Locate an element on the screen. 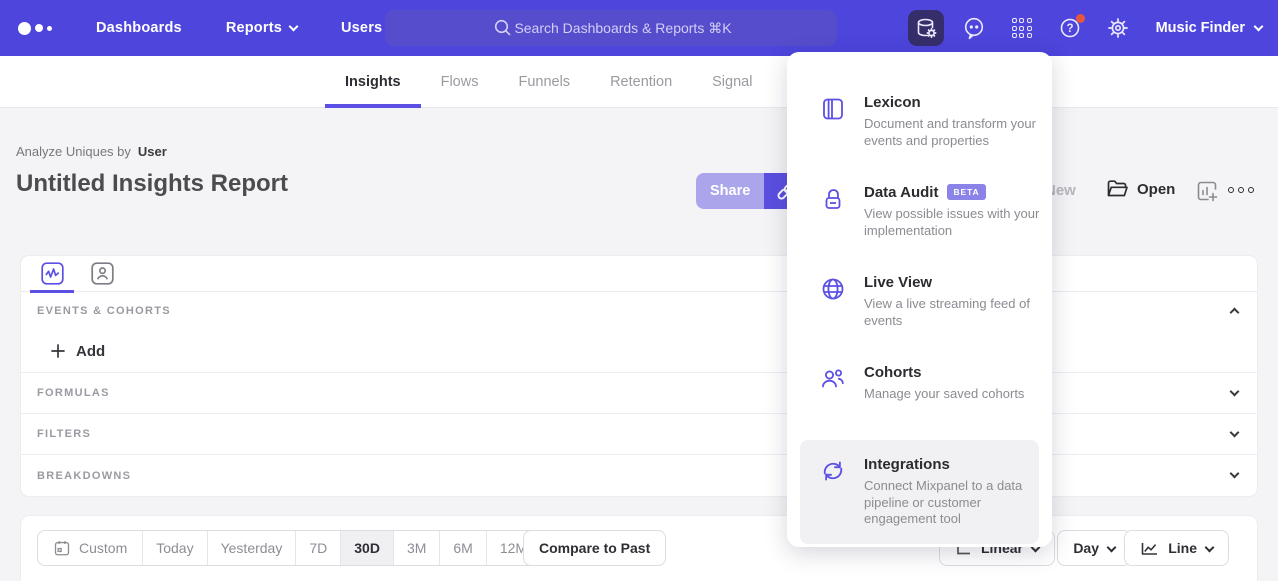  range-3m: 3M is located at coordinates (415, 548).